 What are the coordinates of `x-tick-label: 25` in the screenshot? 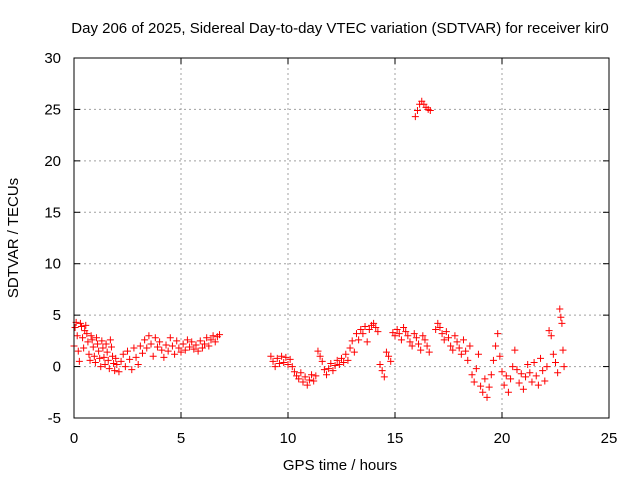 It's located at (609, 438).